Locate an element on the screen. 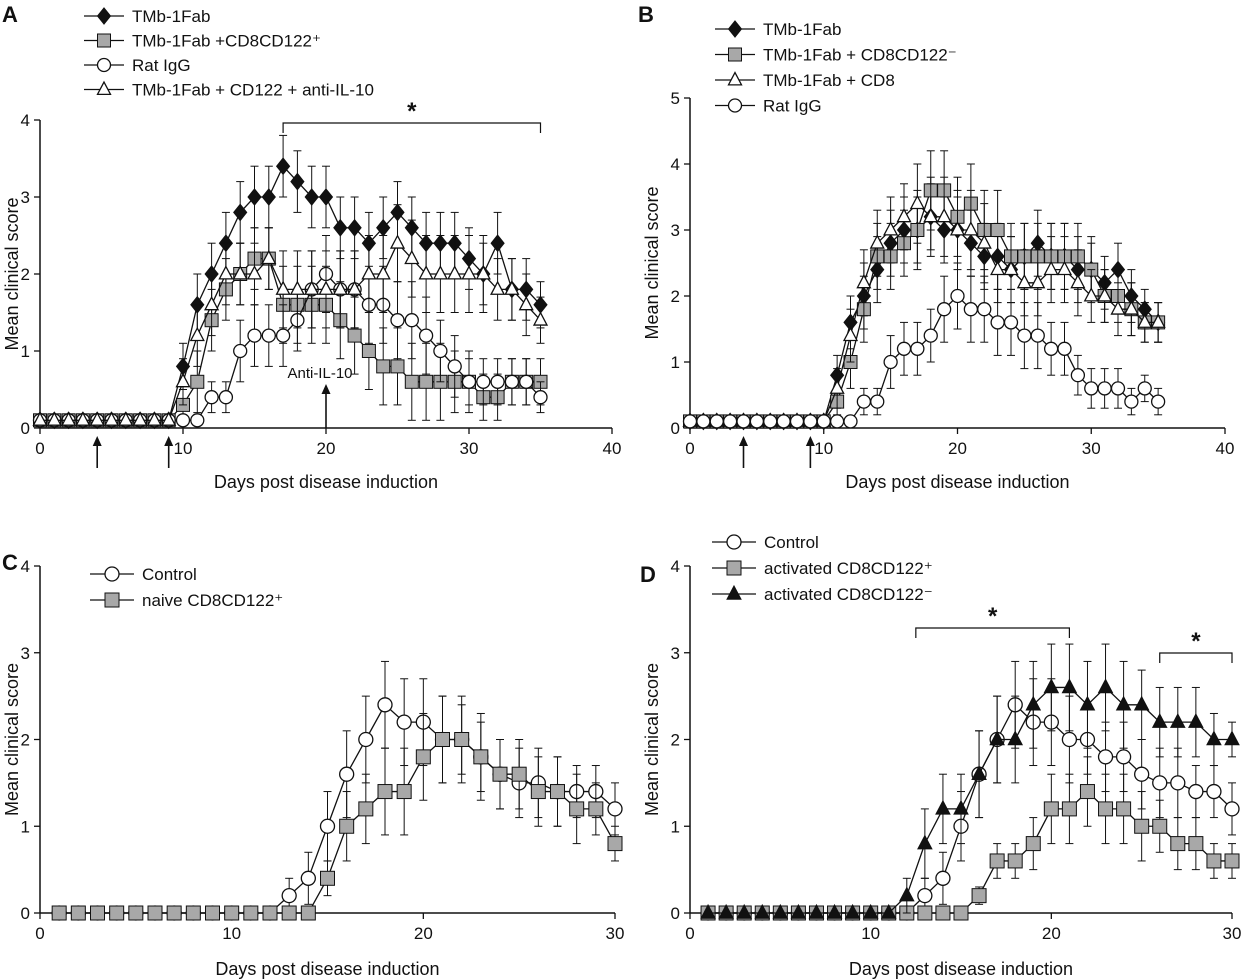 The height and width of the screenshot is (980, 1244). legend-label: Control is located at coordinates (791, 542).